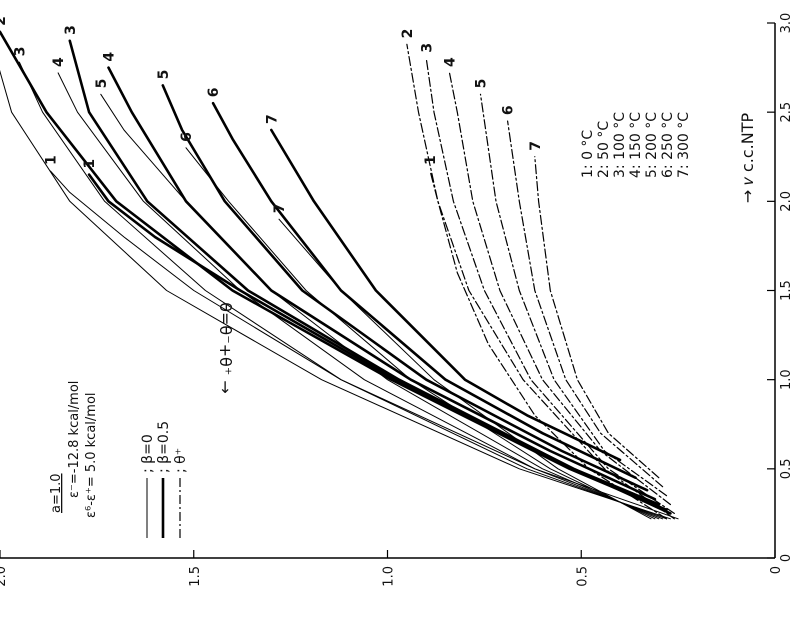 The height and width of the screenshot is (618, 800). I want to click on x-tick-label: 1.5, so click(786, 290).